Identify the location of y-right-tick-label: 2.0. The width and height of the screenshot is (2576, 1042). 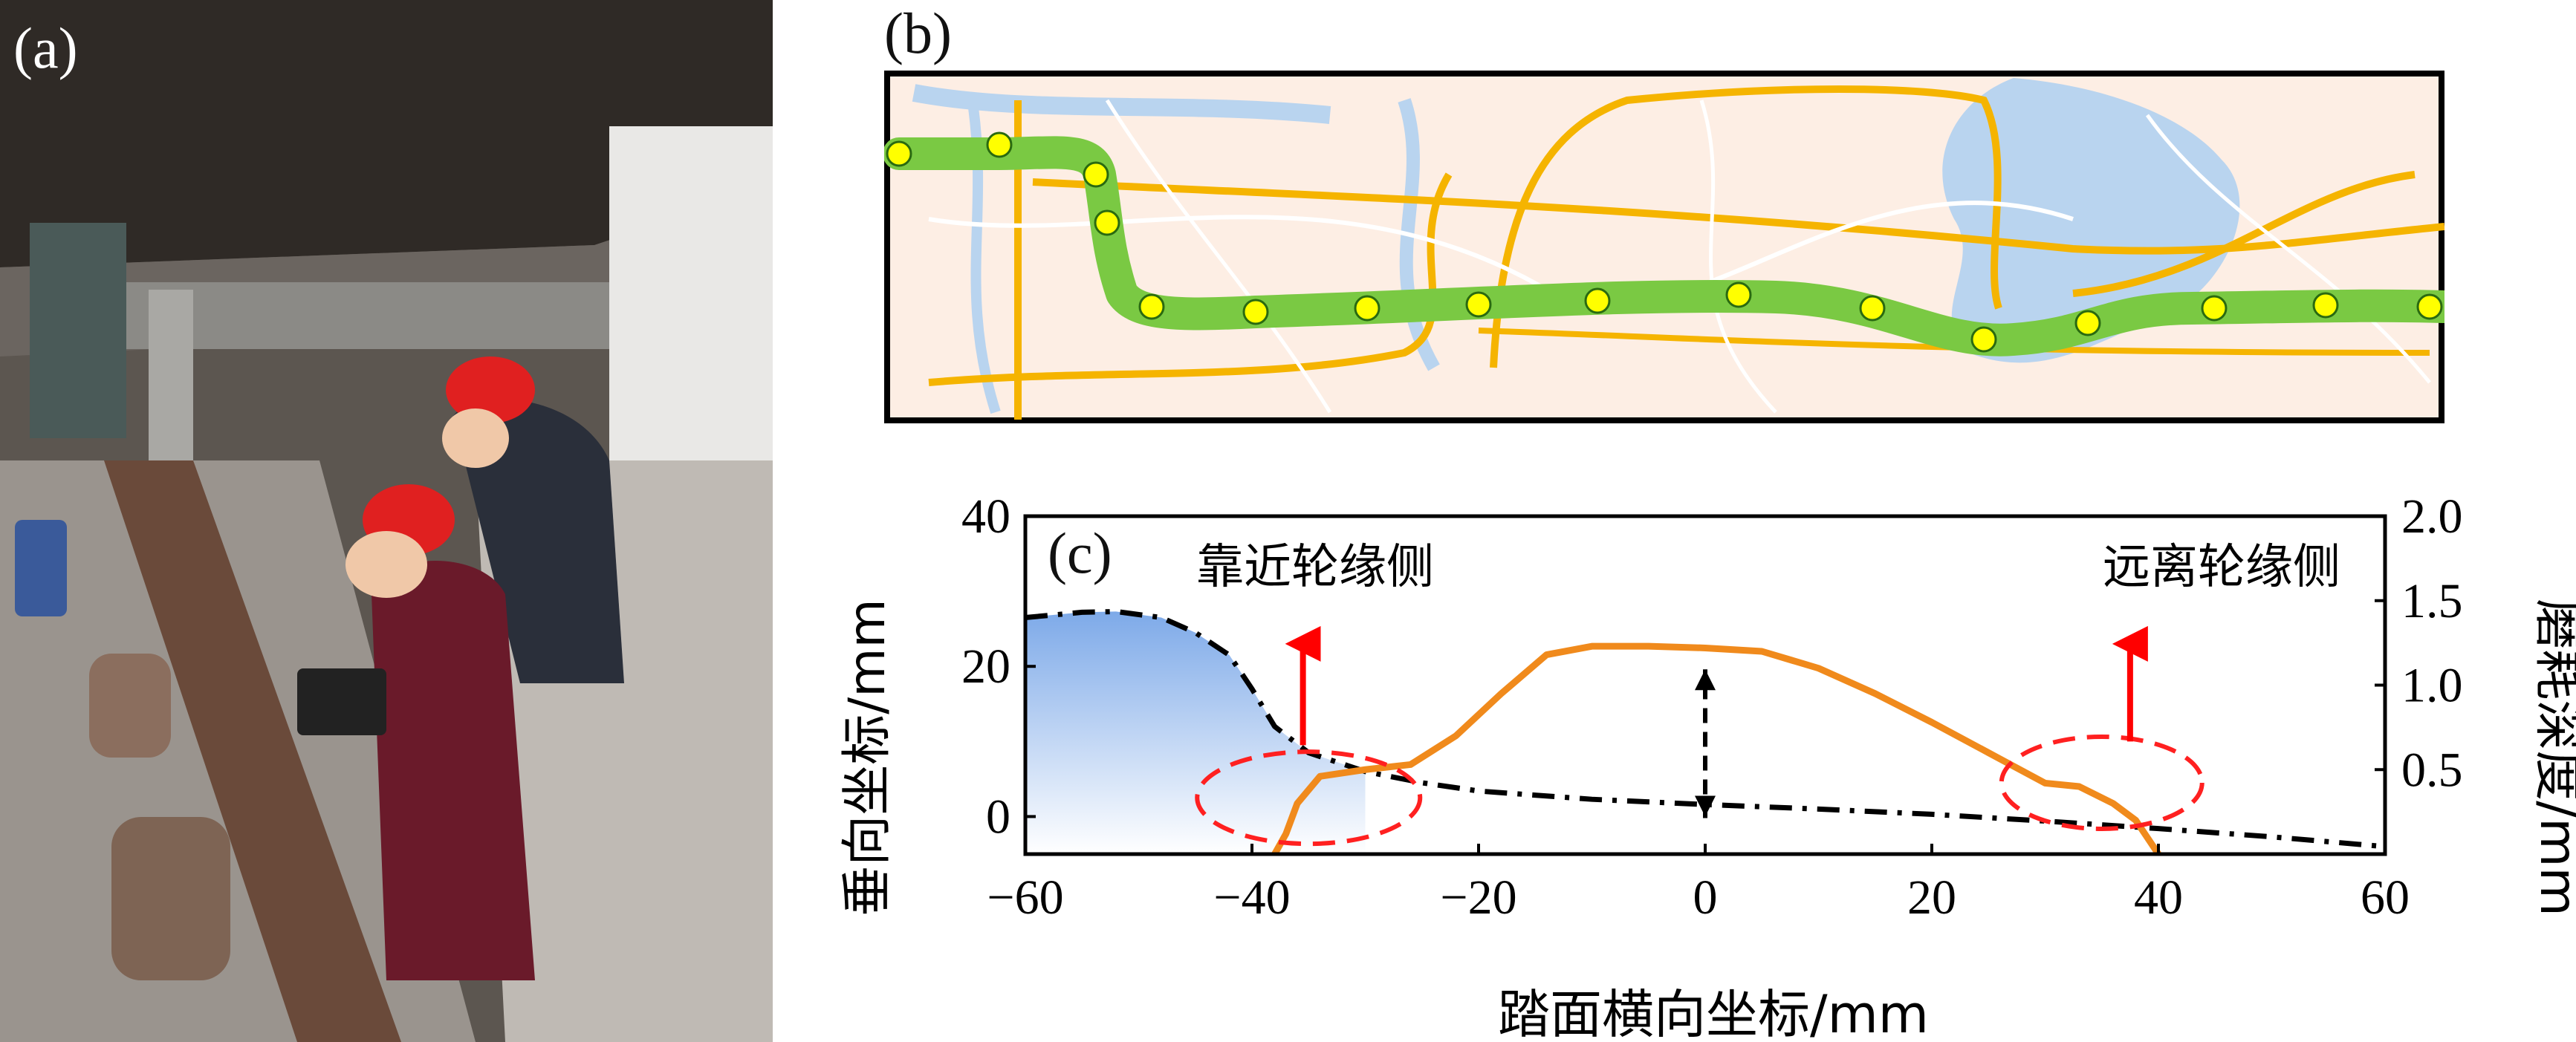
(2432, 516).